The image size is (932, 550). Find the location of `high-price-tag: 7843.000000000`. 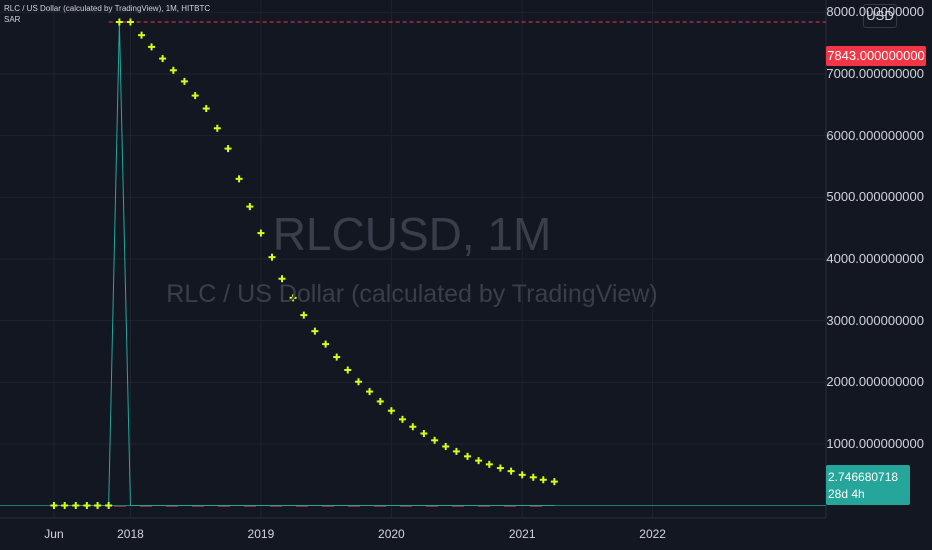

high-price-tag: 7843.000000000 is located at coordinates (876, 56).